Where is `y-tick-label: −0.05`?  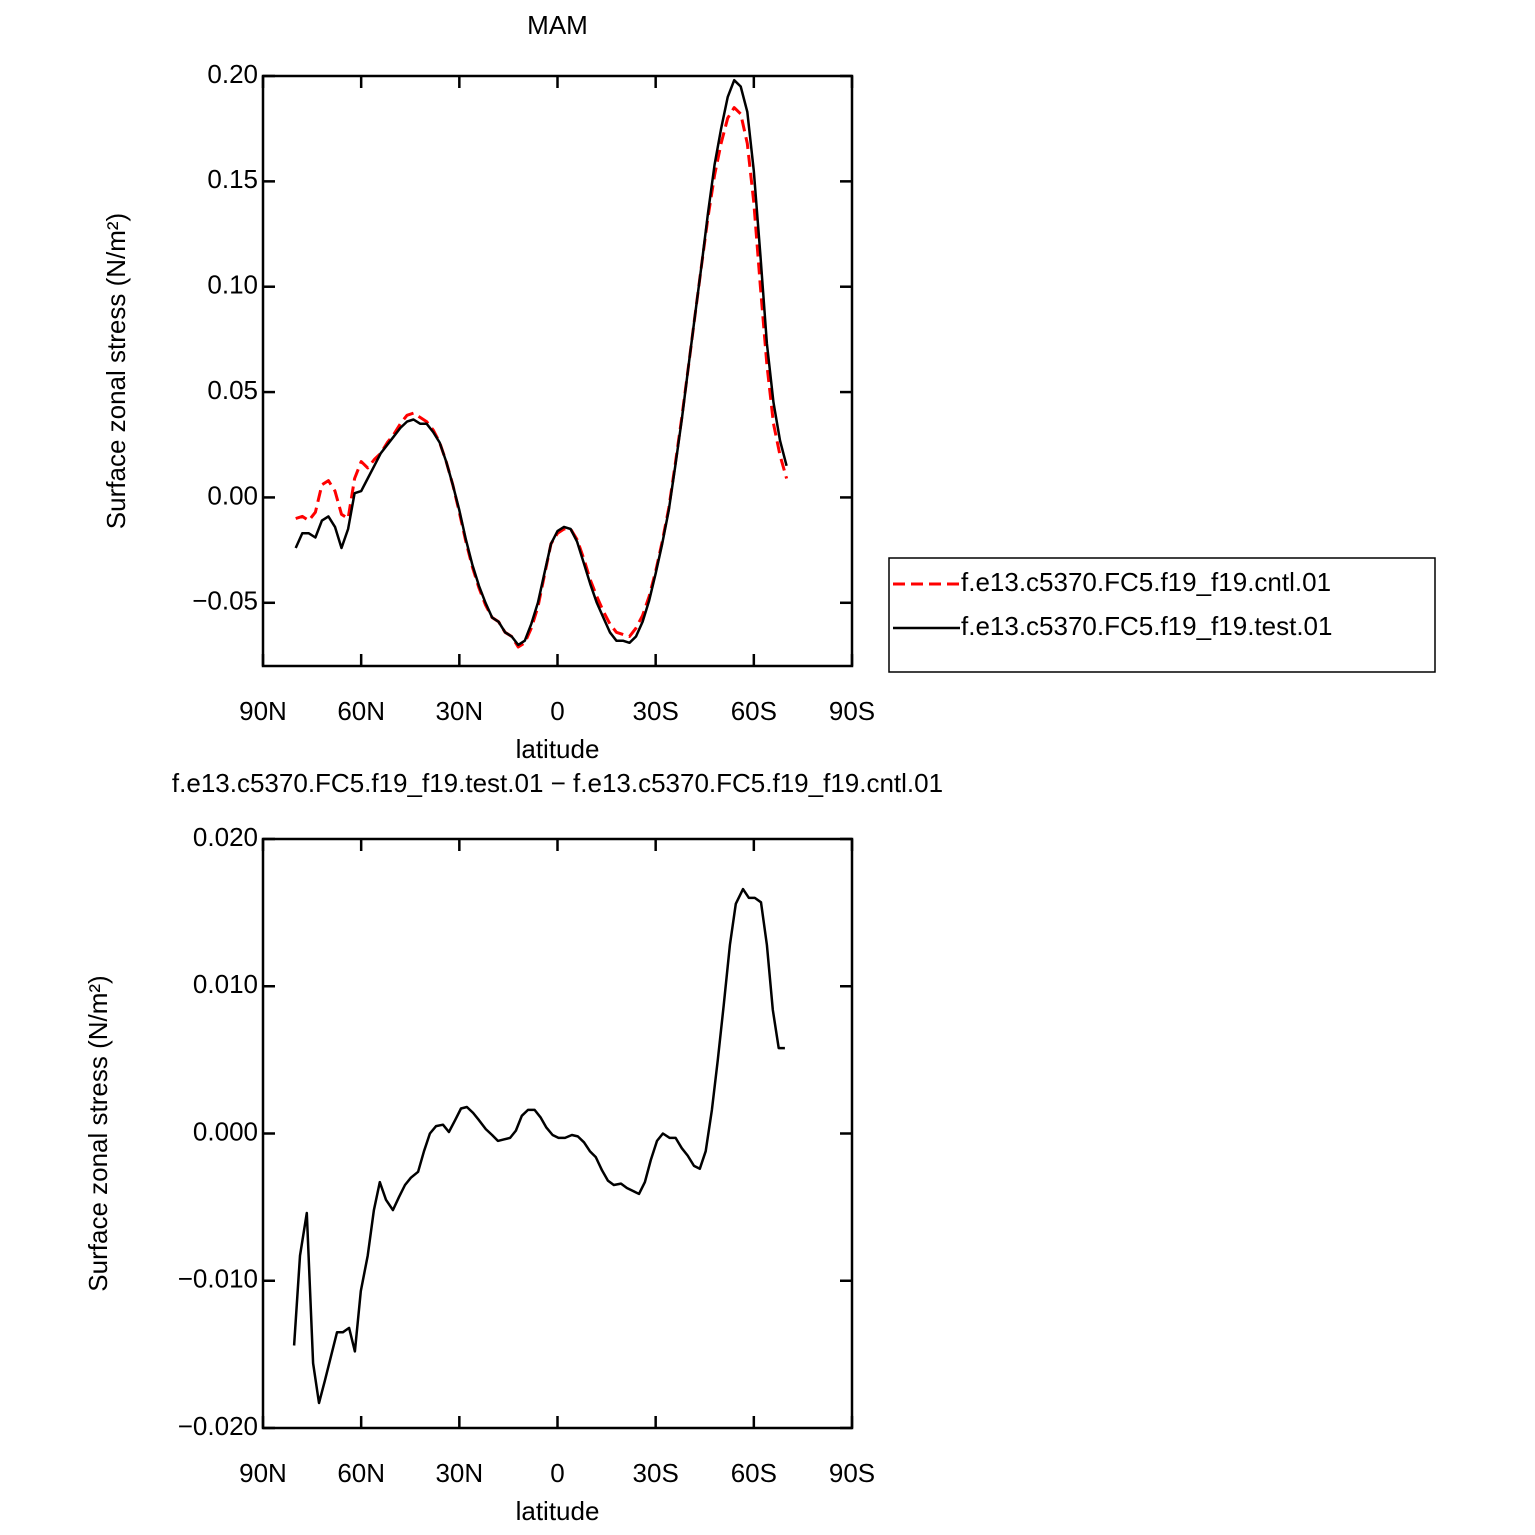 y-tick-label: −0.05 is located at coordinates (225, 601).